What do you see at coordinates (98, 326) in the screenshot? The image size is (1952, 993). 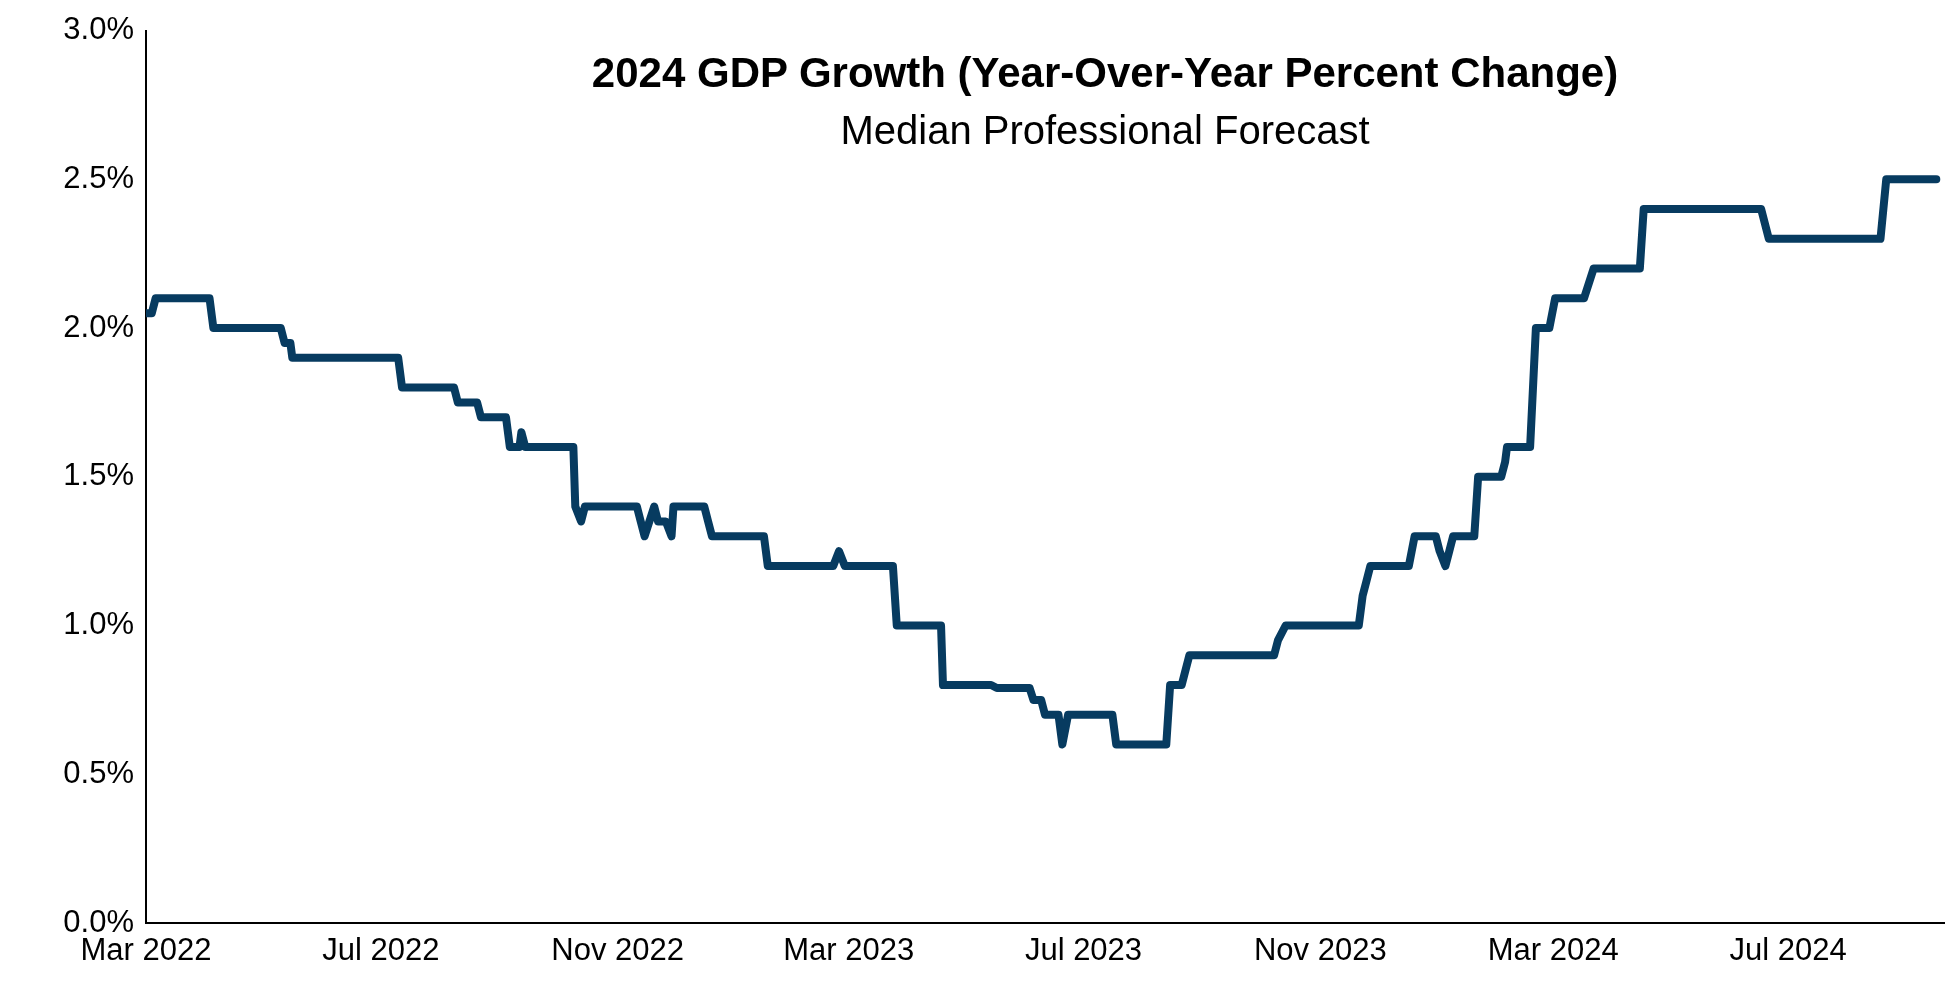 I see `y-tick-label: 2.0%` at bounding box center [98, 326].